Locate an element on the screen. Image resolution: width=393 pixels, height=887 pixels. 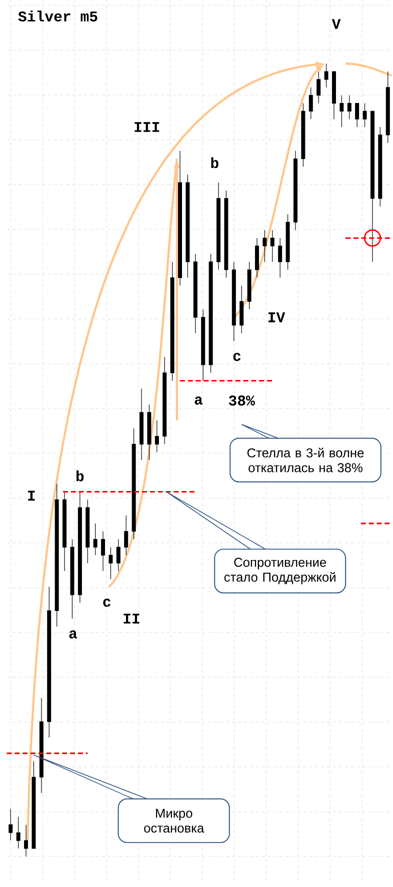
annotation: Микро остановка is located at coordinates (174, 820).